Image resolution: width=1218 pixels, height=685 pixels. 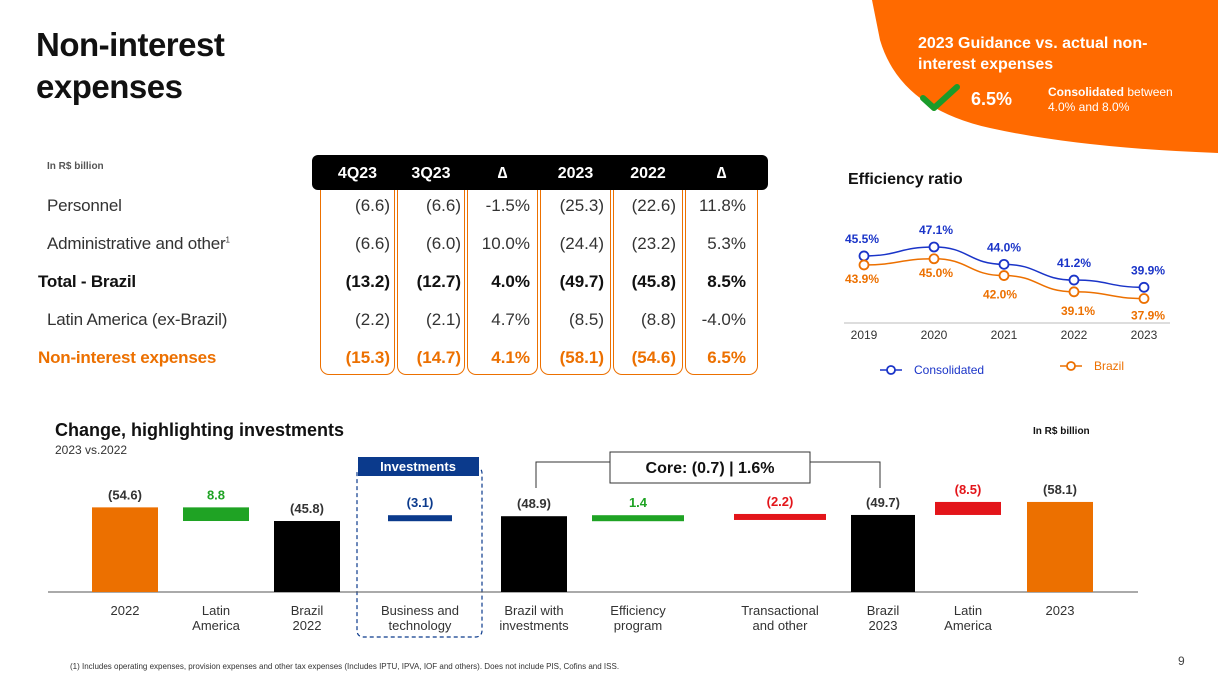 I want to click on table-cell: (24.4), so click(x=581, y=243).